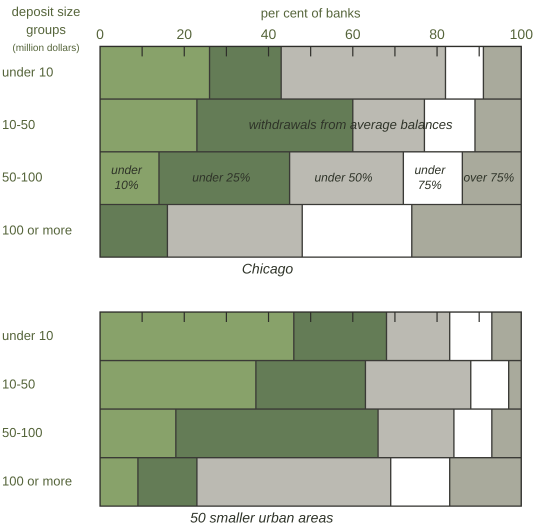 This screenshot has width=536, height=531. What do you see at coordinates (184, 34) in the screenshot?
I see `x-tick-label: 20` at bounding box center [184, 34].